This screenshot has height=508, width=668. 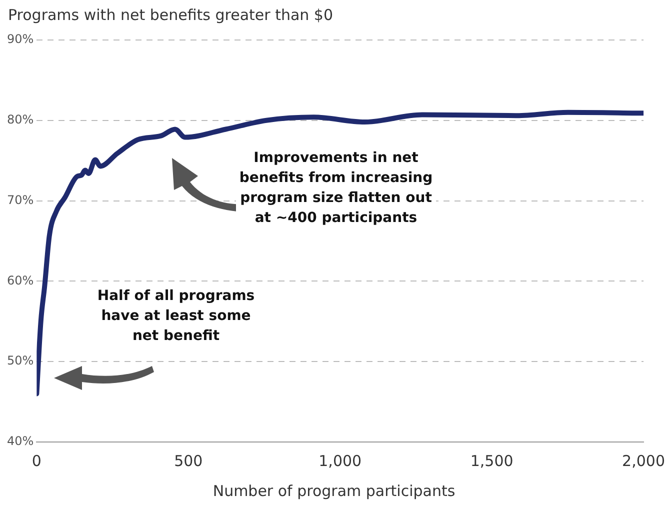 What do you see at coordinates (336, 188) in the screenshot?
I see `annotation: Improvements in net benefits from increasing program size flatten out at ~400 participants` at bounding box center [336, 188].